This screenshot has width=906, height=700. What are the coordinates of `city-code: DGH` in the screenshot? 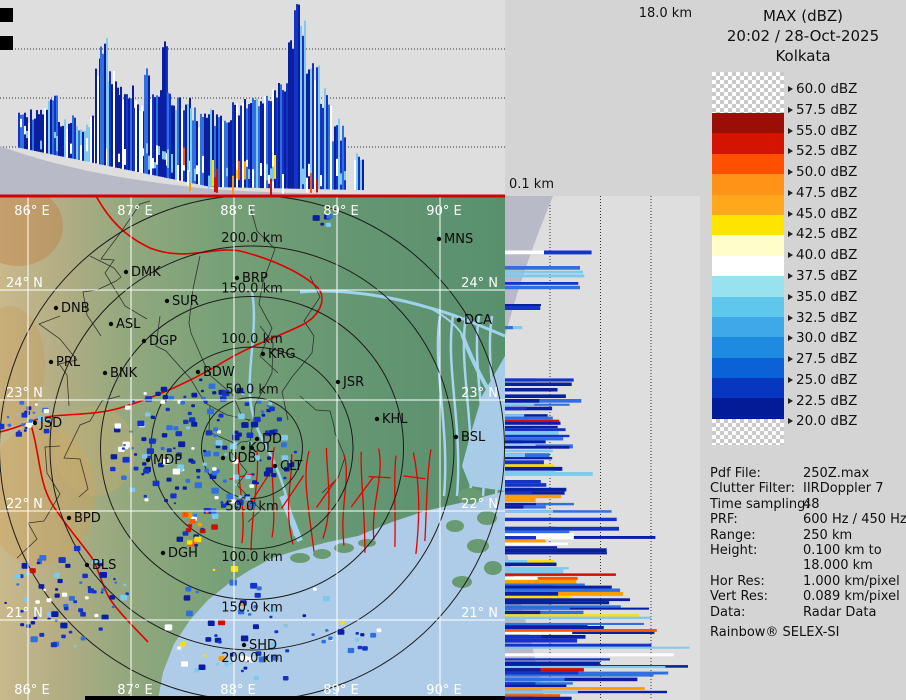 It's located at (183, 553).